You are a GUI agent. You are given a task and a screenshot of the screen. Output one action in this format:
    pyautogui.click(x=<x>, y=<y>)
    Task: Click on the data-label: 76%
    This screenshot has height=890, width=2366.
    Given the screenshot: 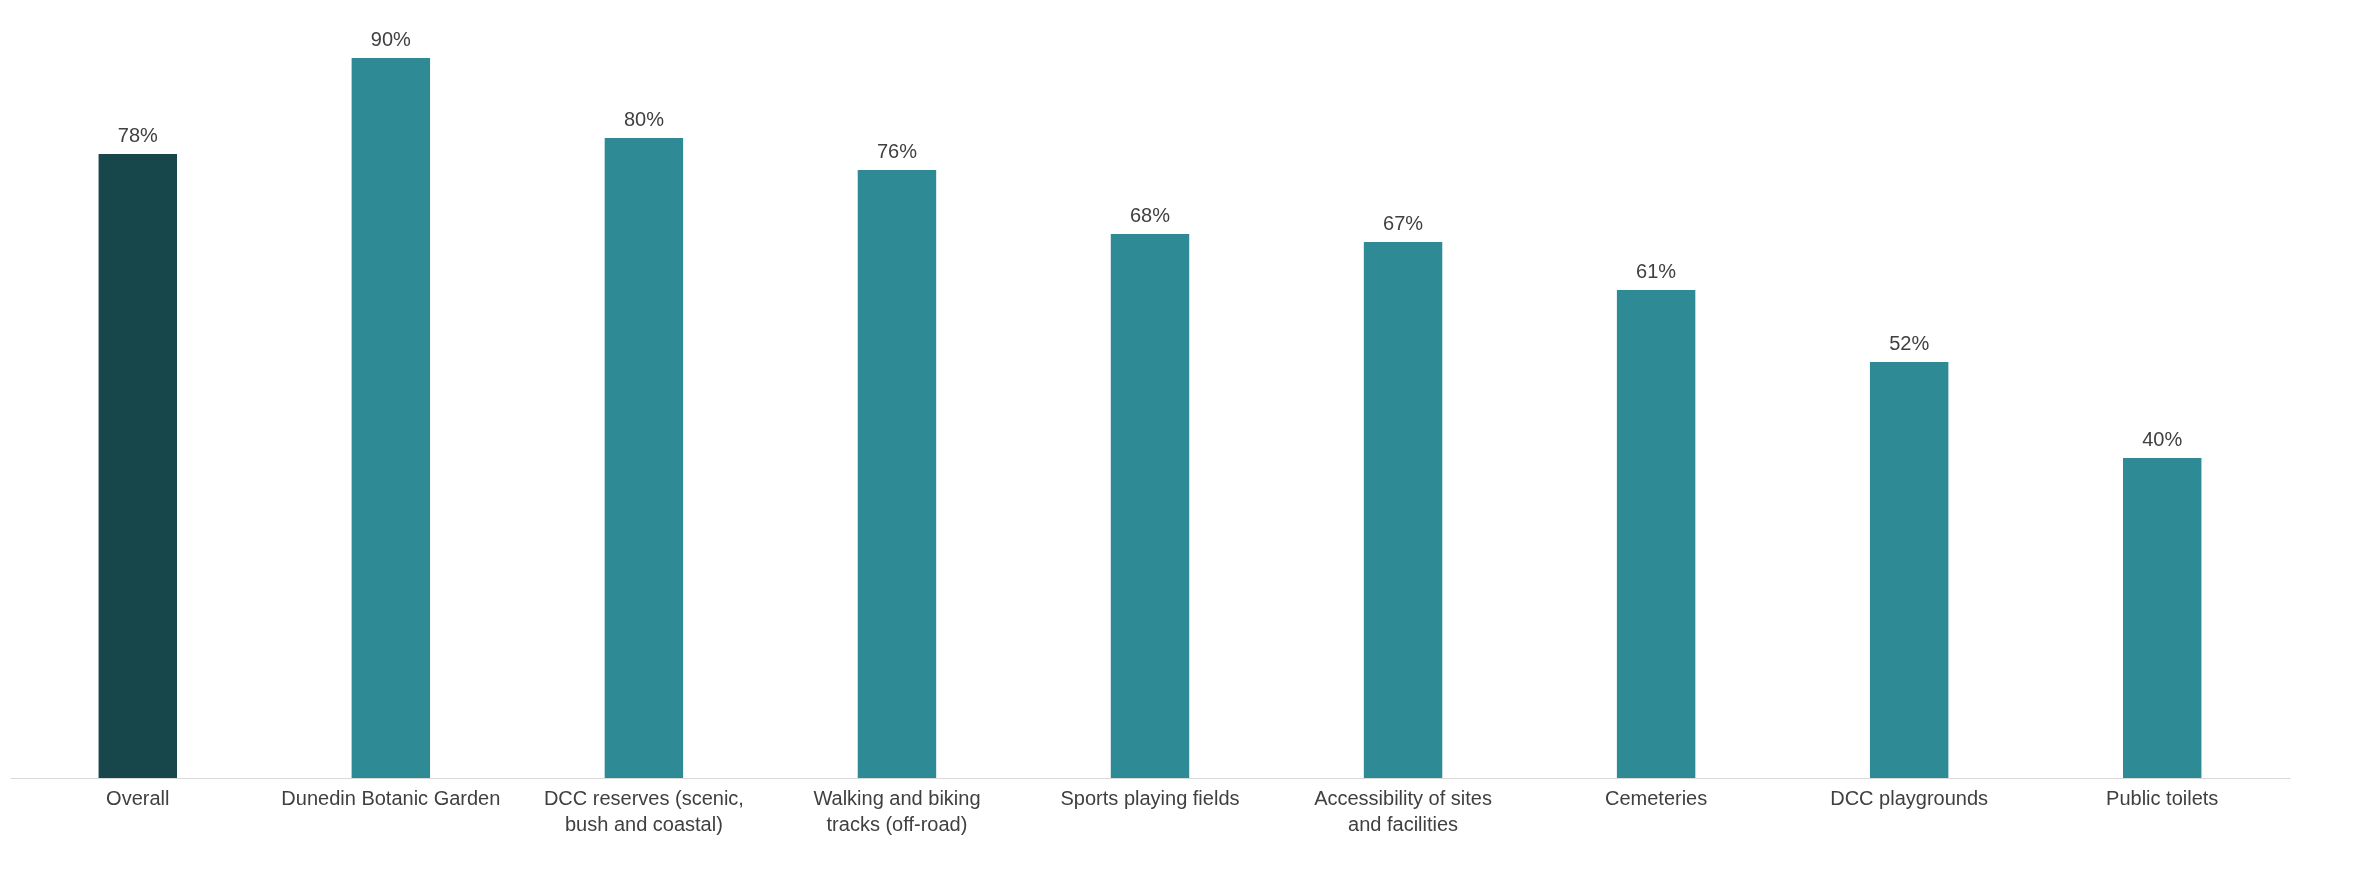 What is the action you would take?
    pyautogui.click(x=897, y=151)
    